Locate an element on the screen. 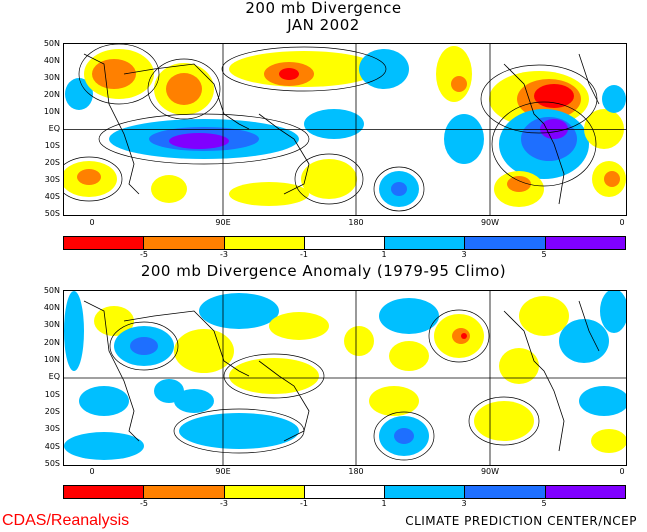 The height and width of the screenshot is (532, 647). top-map-title-line1: 200 mb Divergence is located at coordinates (323, 8).